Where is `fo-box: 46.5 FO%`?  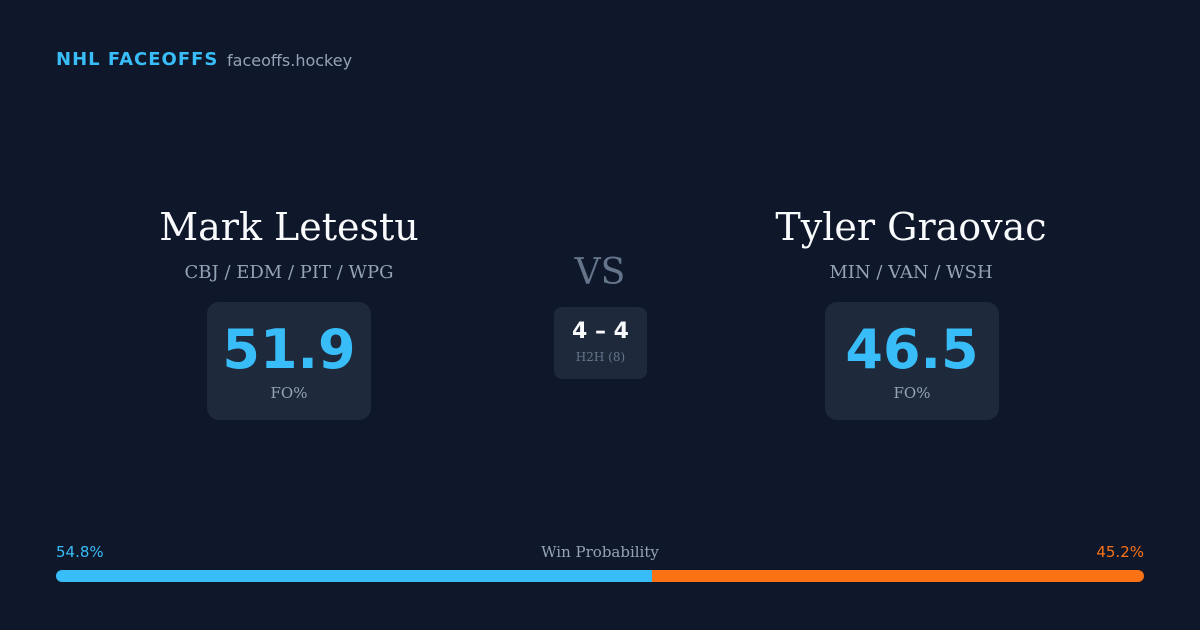
fo-box: 46.5 FO% is located at coordinates (912, 361).